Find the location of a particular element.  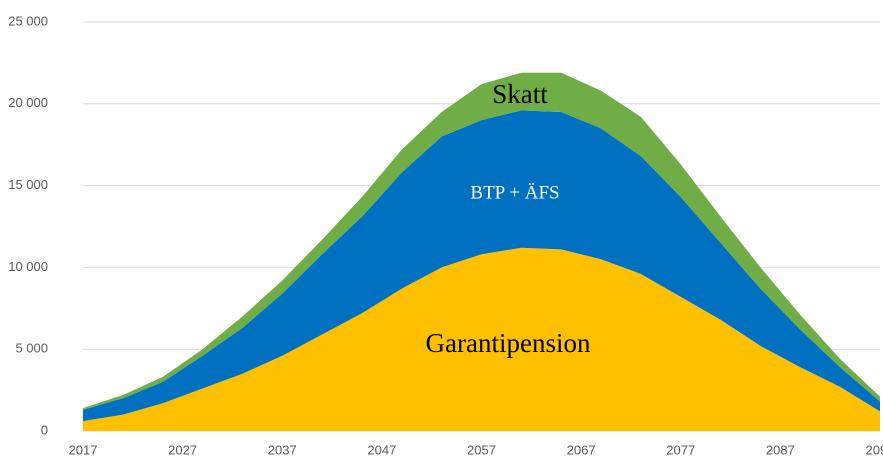

y-tick-label: 20 000 is located at coordinates (28, 102).